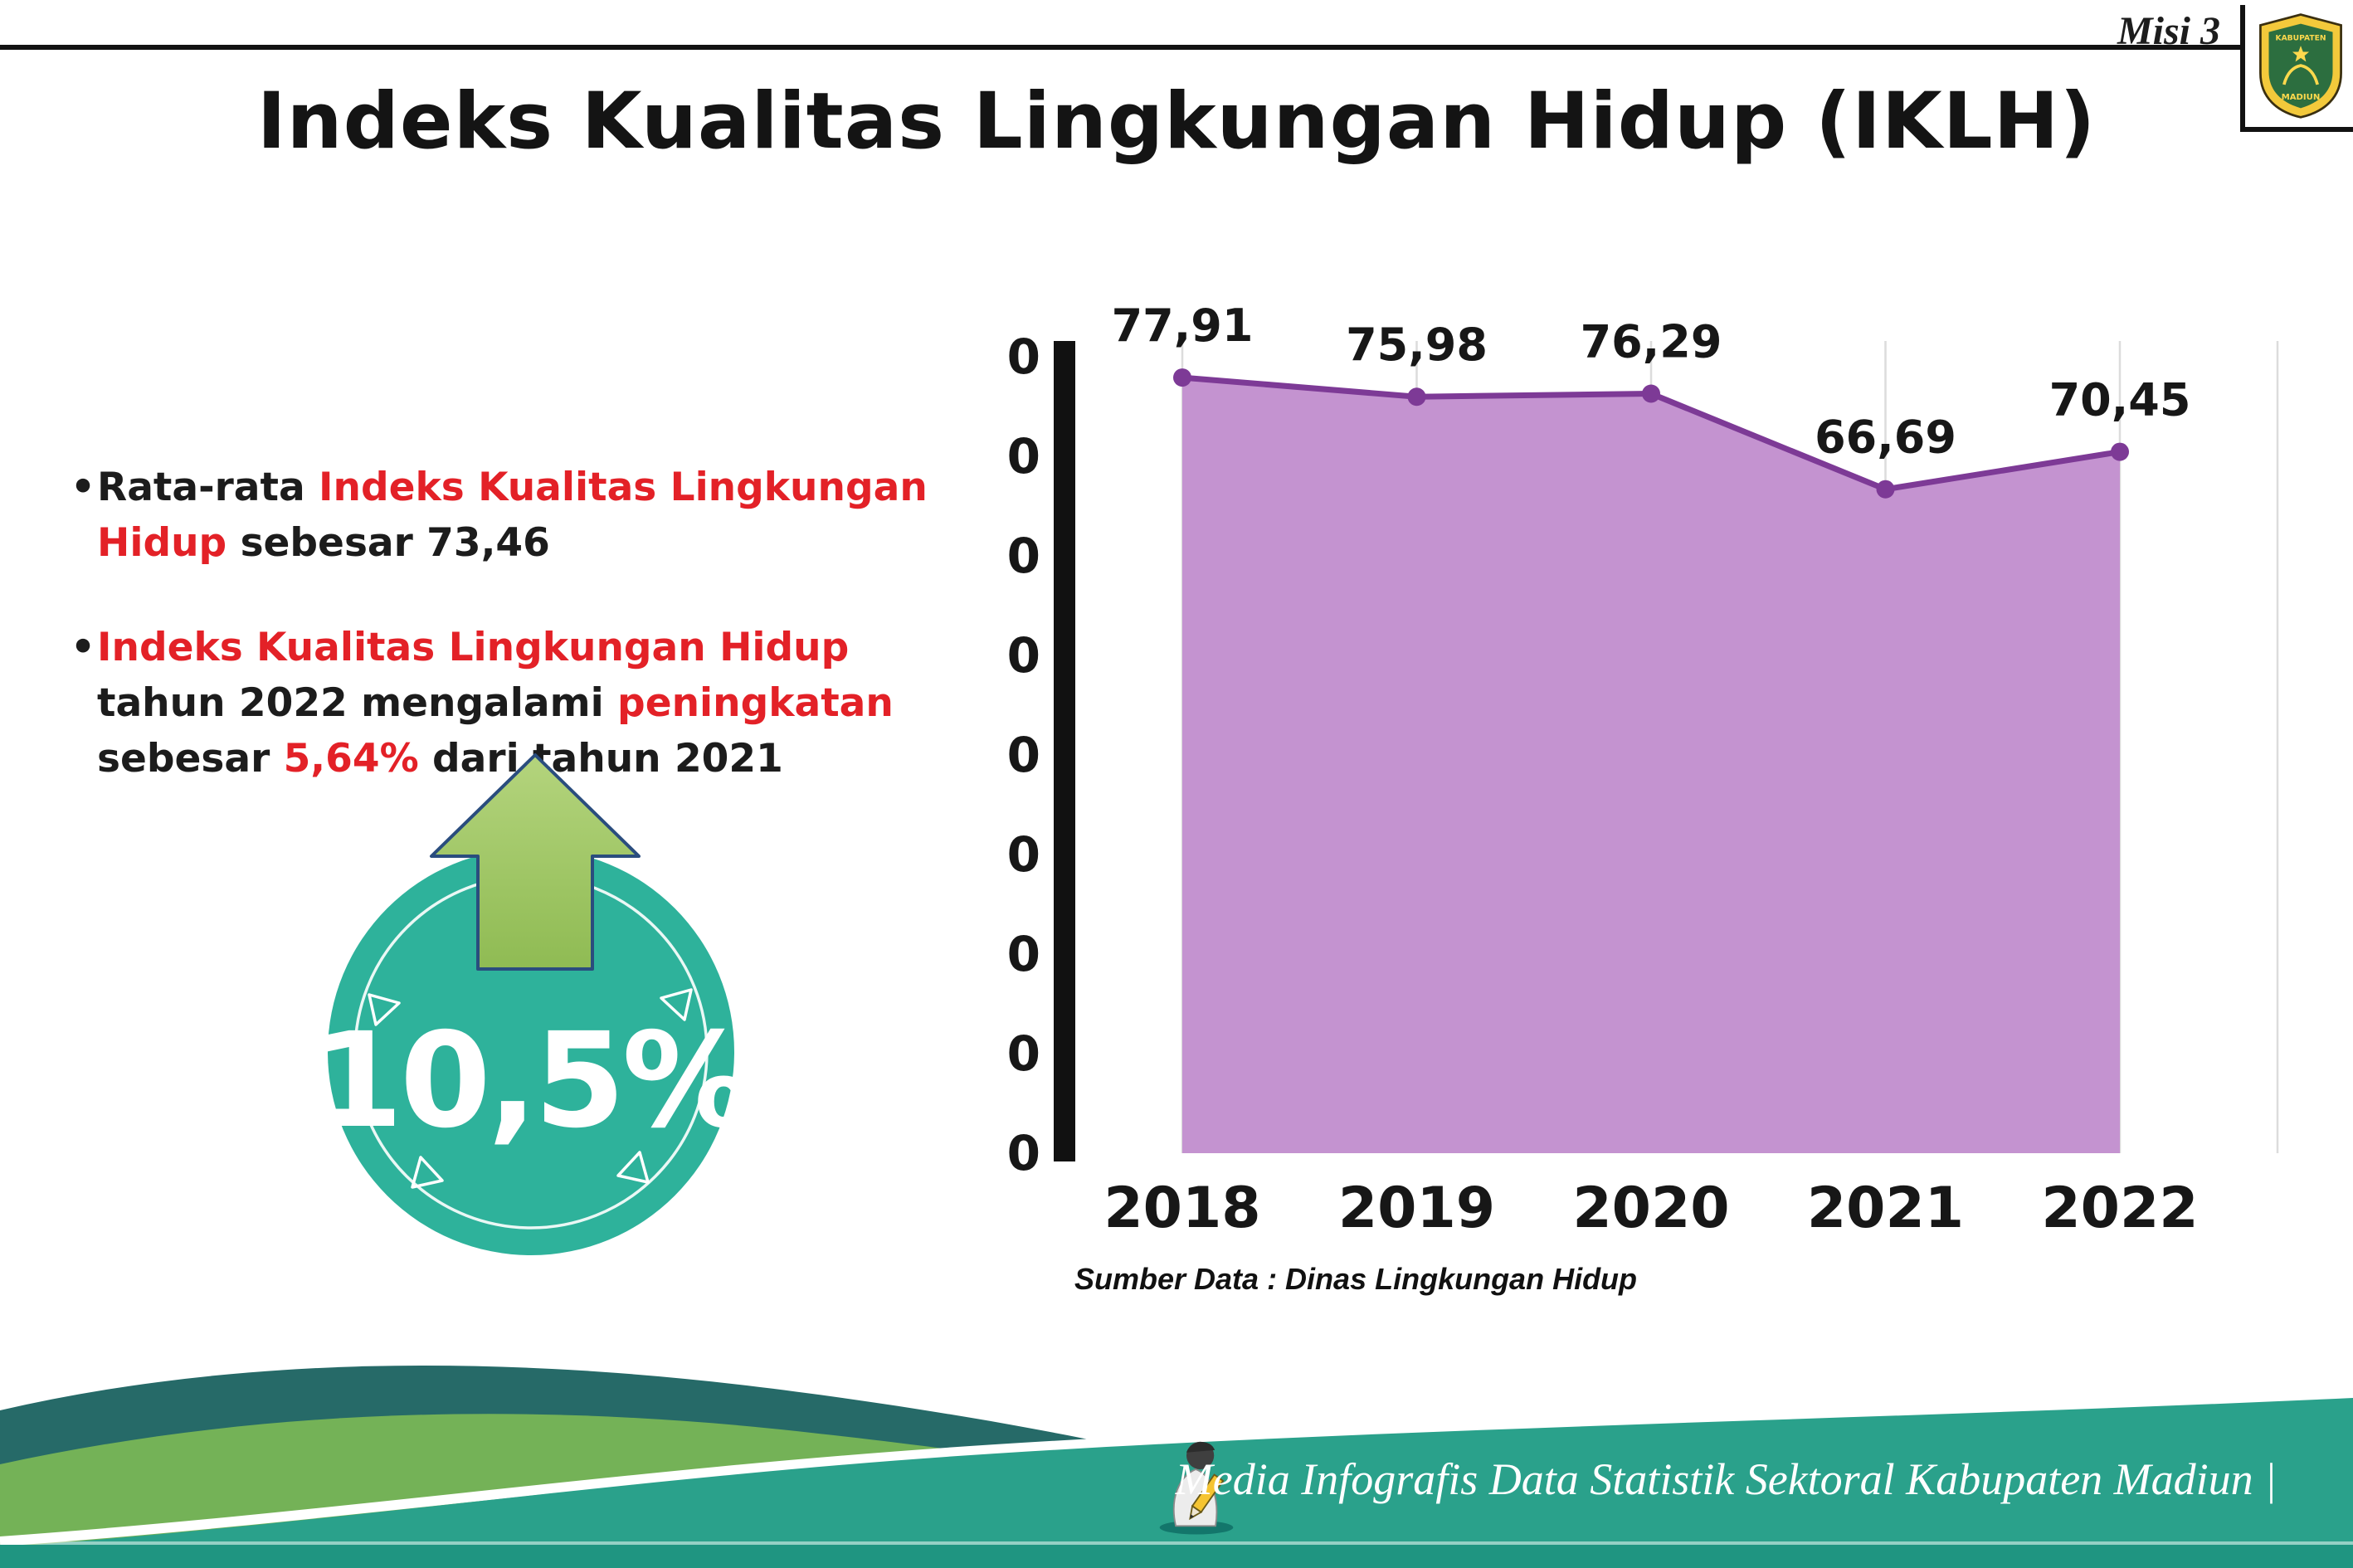 This screenshot has width=2353, height=1568. I want to click on footer-strip-seam, so click(1176, 1543).